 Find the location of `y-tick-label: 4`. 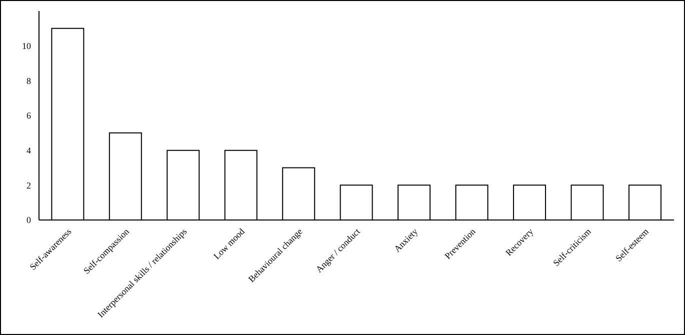

y-tick-label: 4 is located at coordinates (29, 151).